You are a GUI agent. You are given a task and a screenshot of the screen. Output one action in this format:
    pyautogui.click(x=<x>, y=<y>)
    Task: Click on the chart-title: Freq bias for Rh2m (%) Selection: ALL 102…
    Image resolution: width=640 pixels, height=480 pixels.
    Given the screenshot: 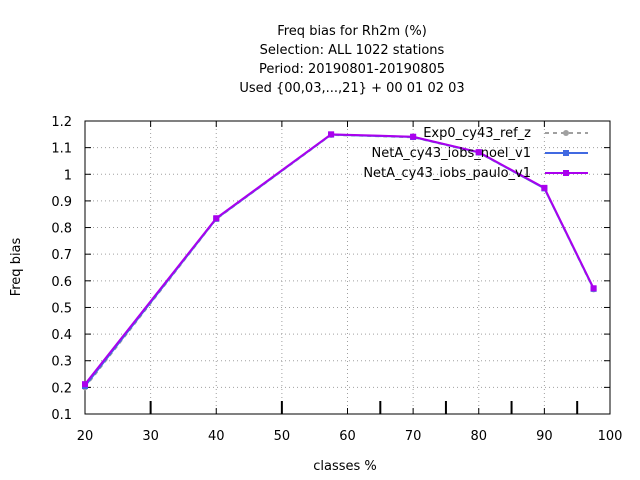 What is the action you would take?
    pyautogui.click(x=351, y=60)
    